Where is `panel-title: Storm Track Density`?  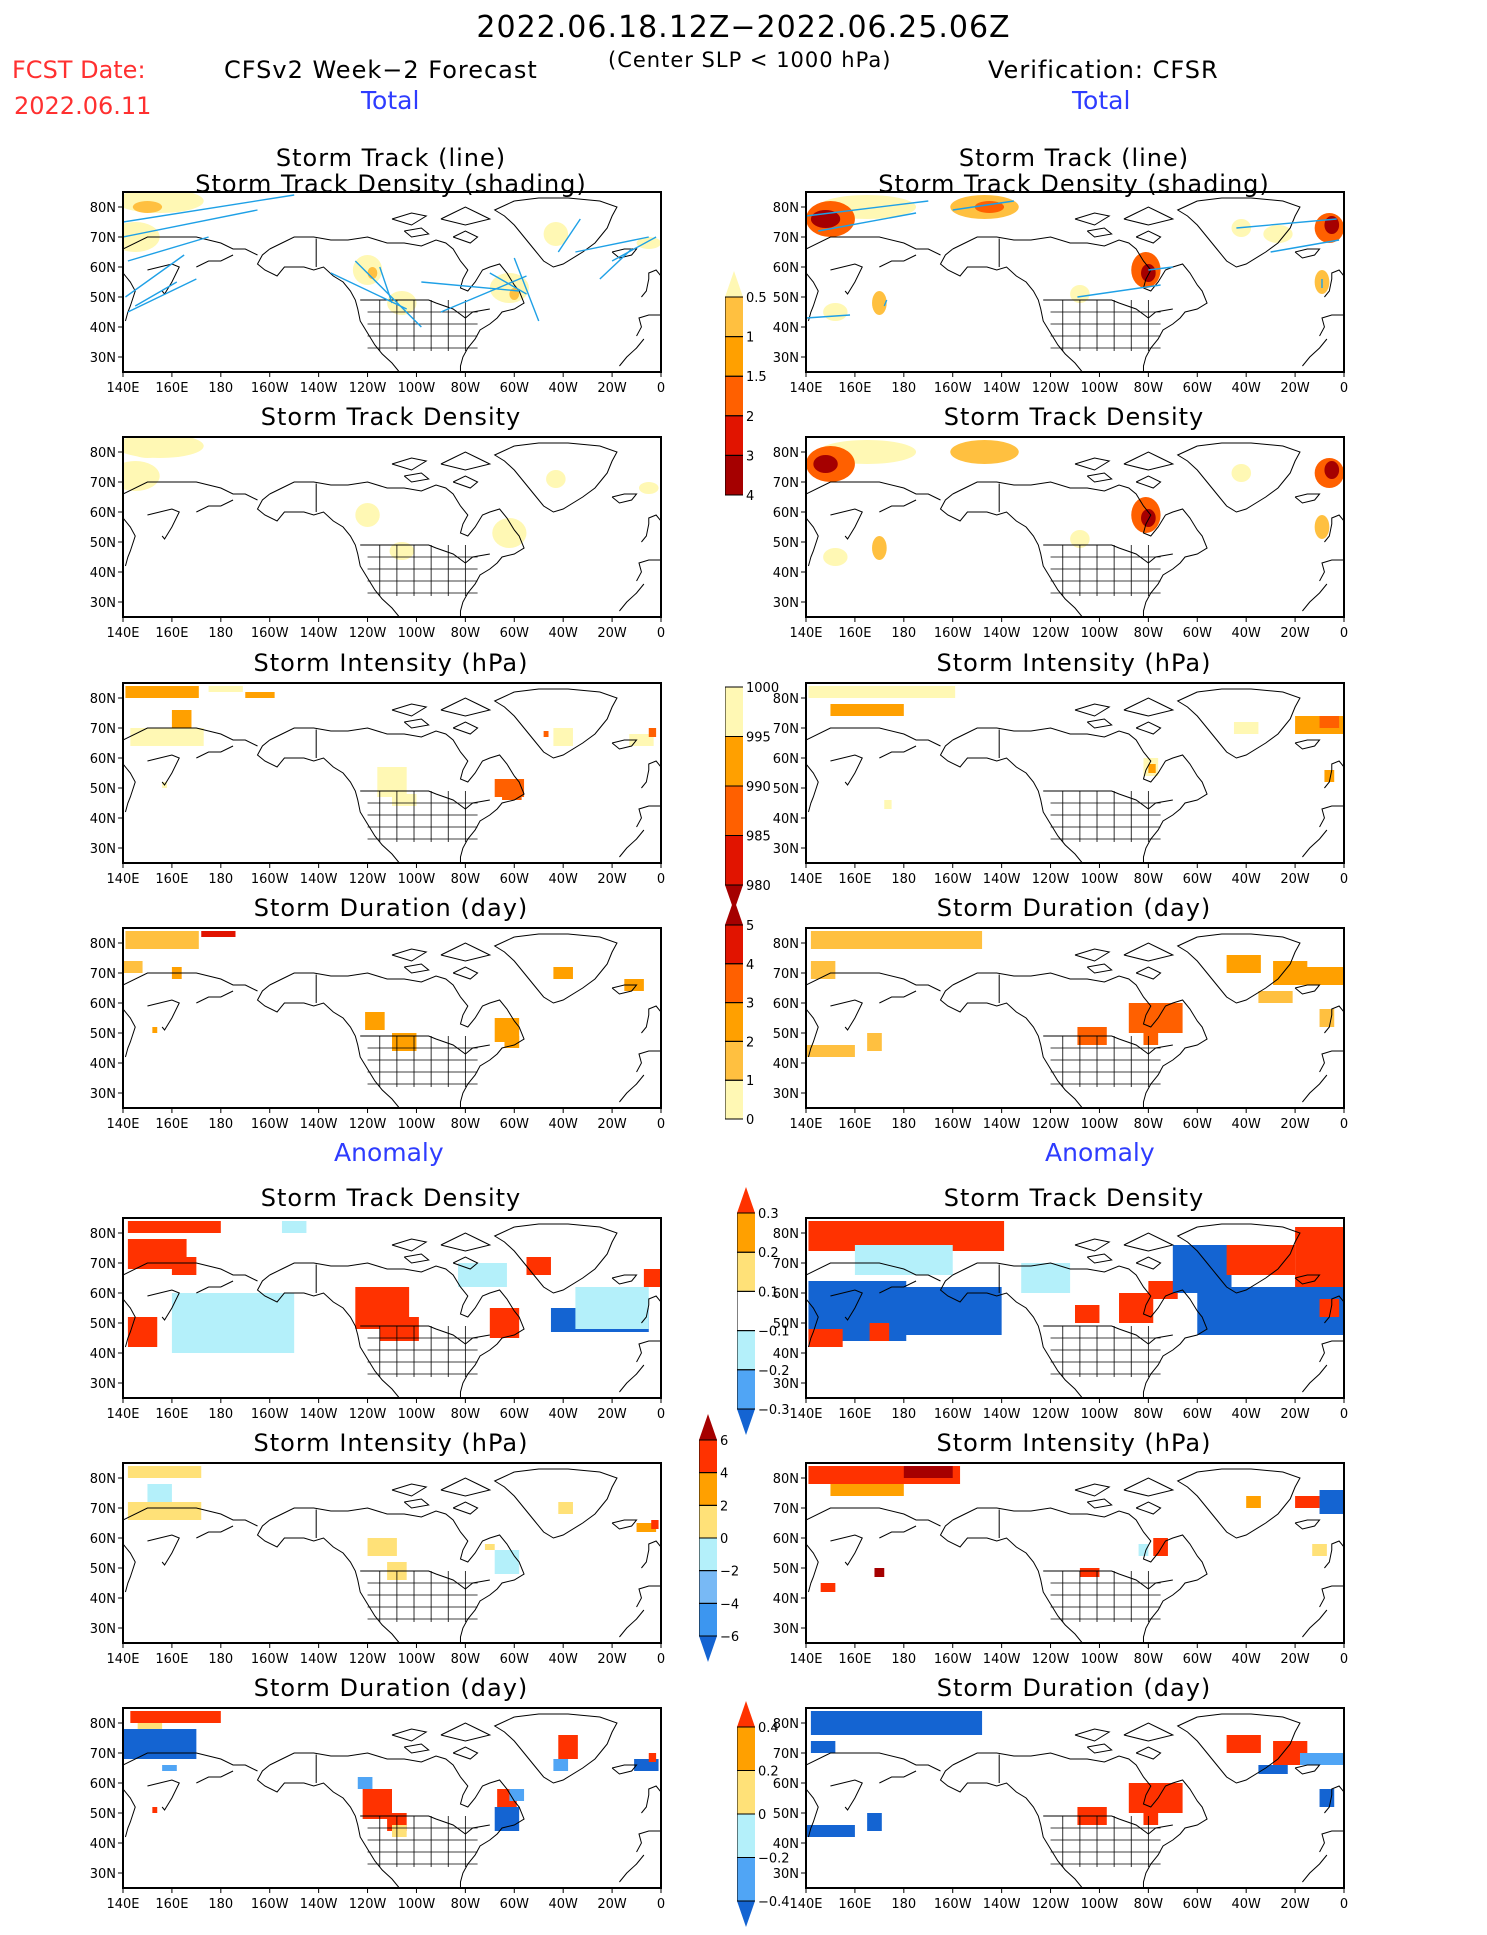
panel-title: Storm Track Density is located at coordinates (391, 1198).